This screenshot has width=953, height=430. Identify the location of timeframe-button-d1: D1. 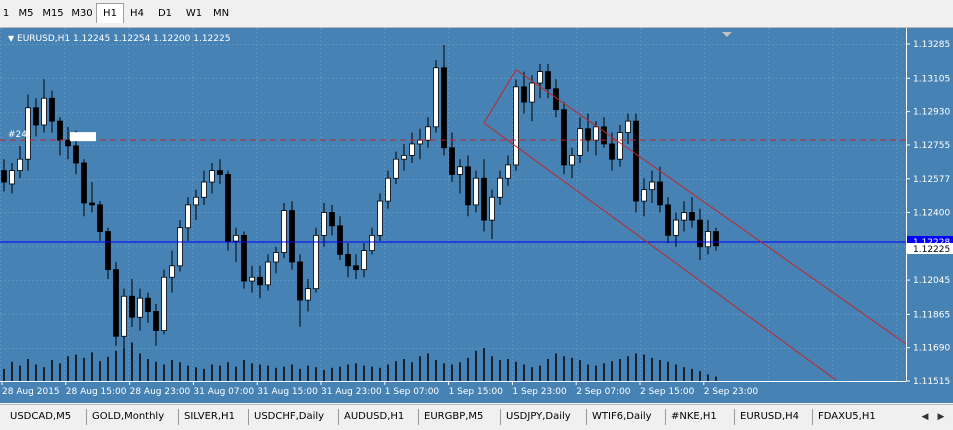
(165, 13).